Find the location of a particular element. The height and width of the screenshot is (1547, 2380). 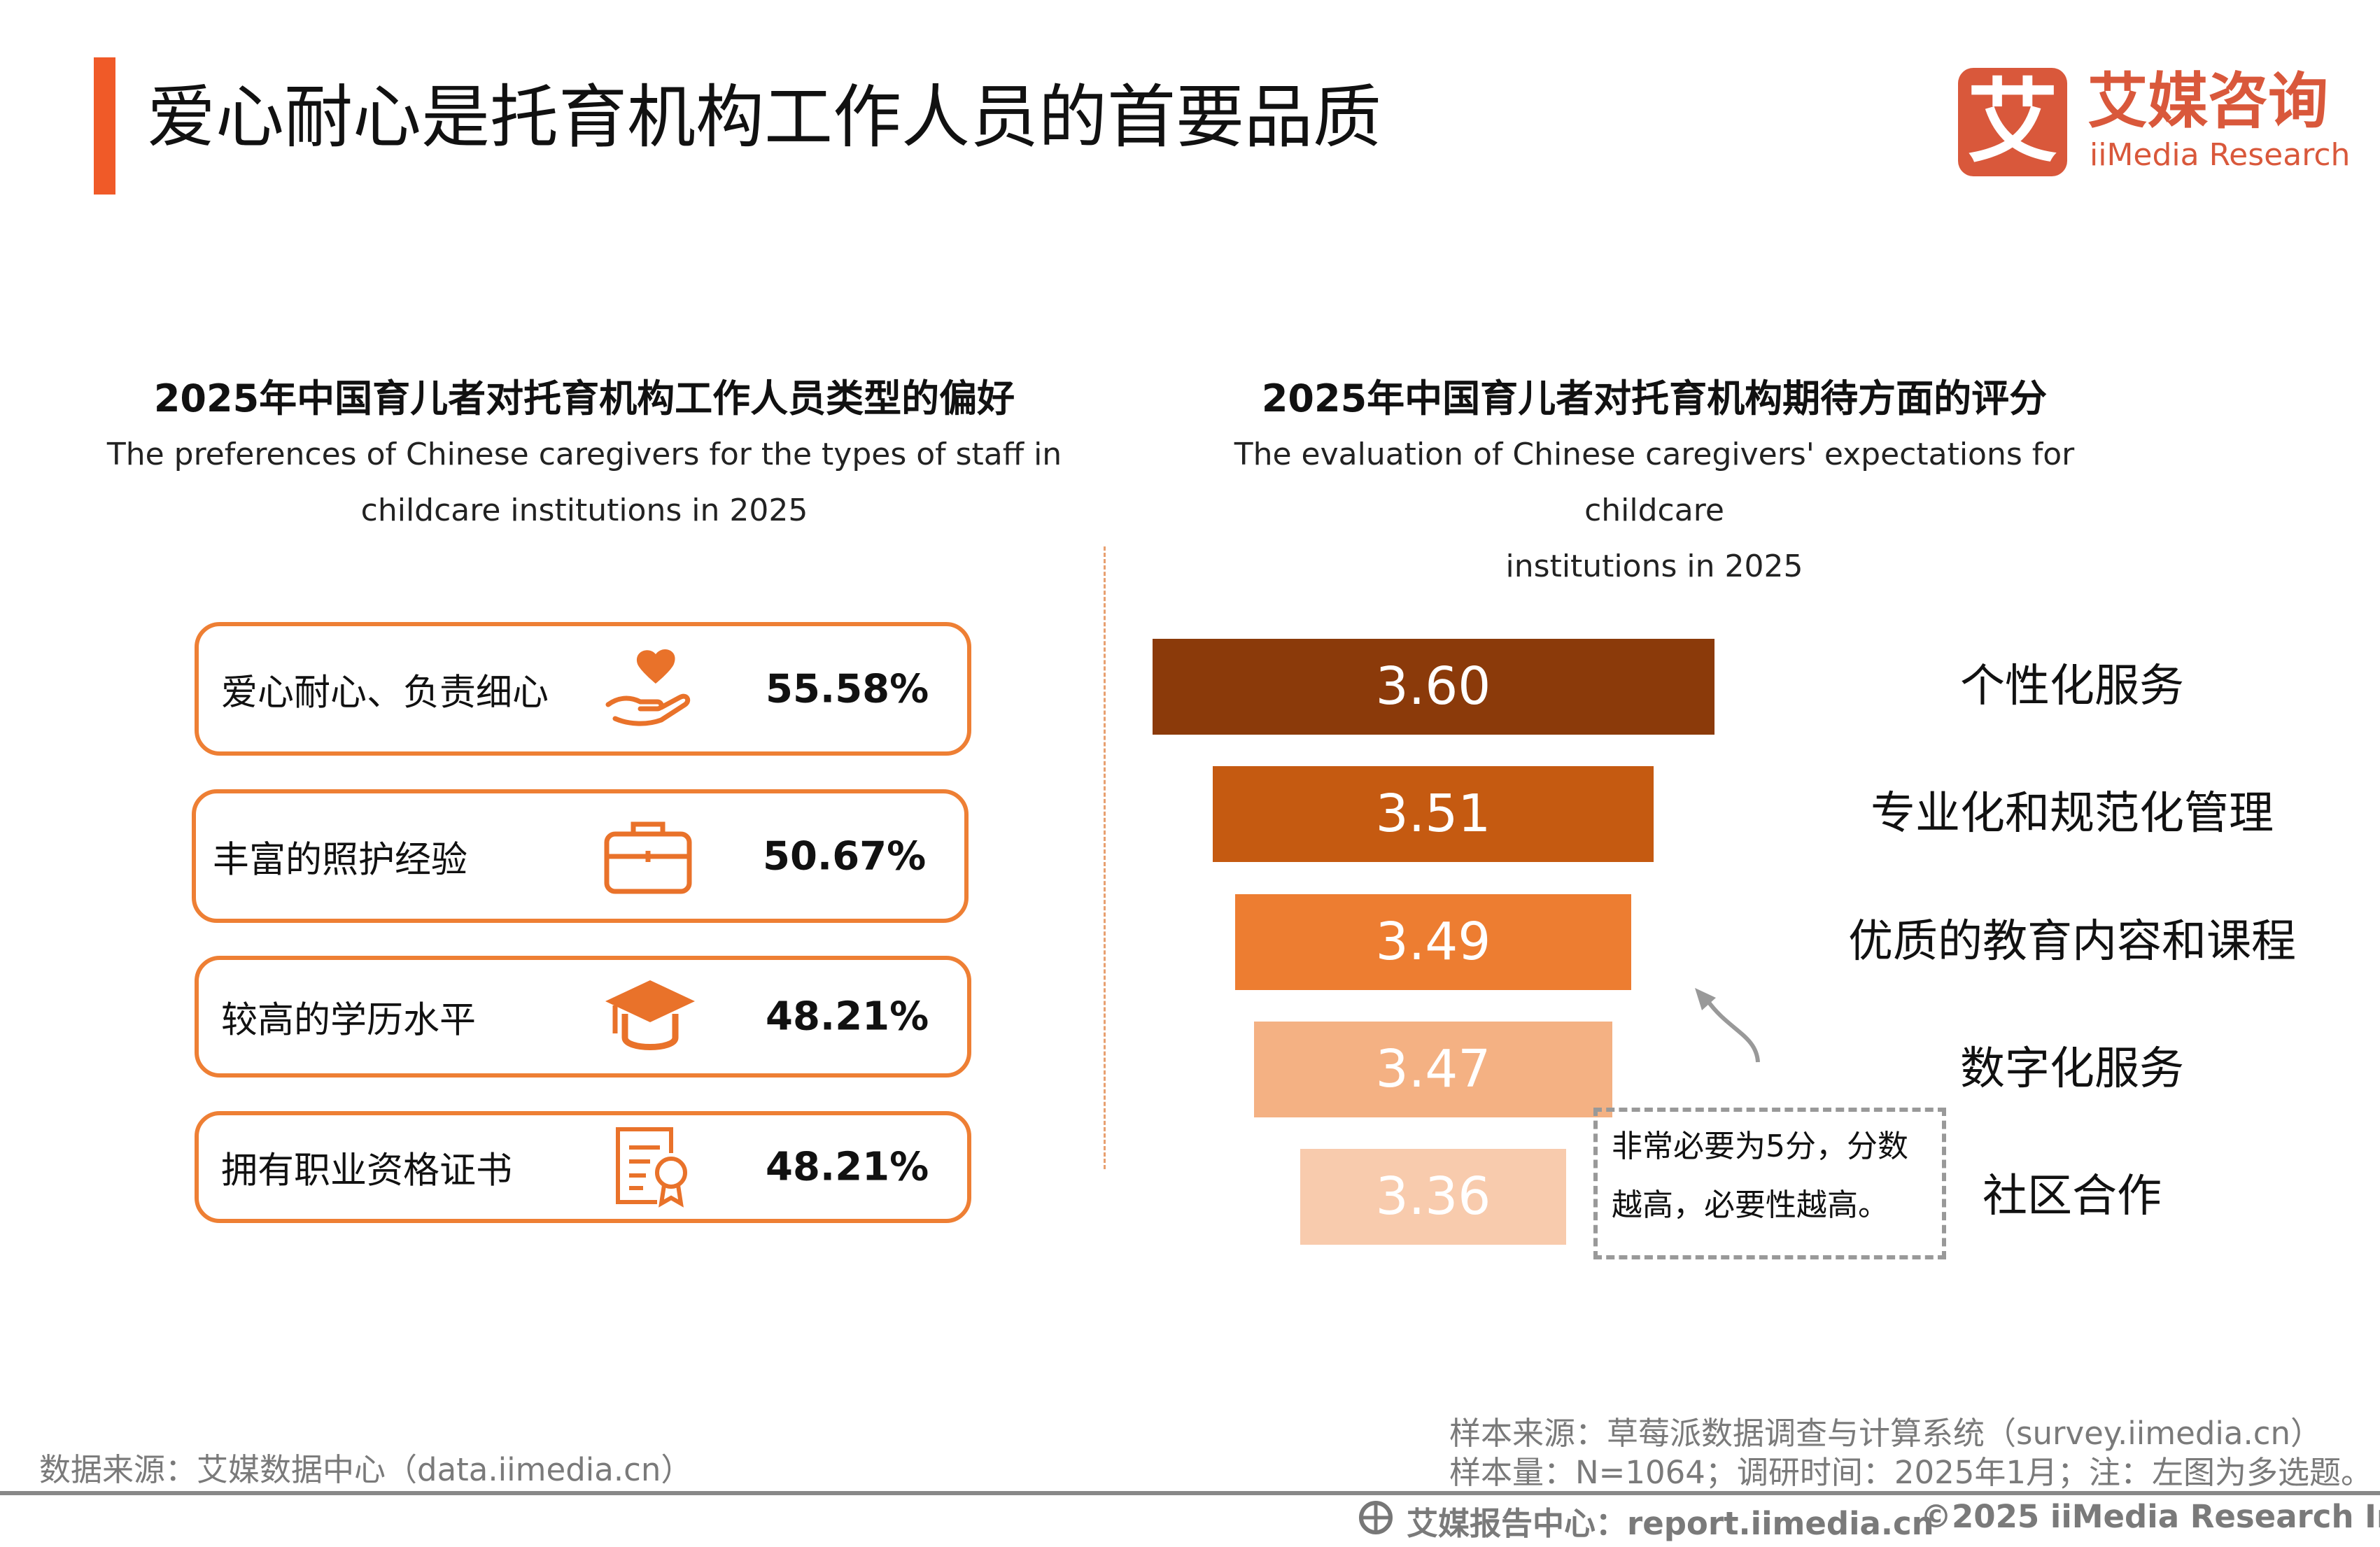

iimedia-logo: 艾 艾媒咨询 iiMedia Research is located at coordinates (2154, 122).